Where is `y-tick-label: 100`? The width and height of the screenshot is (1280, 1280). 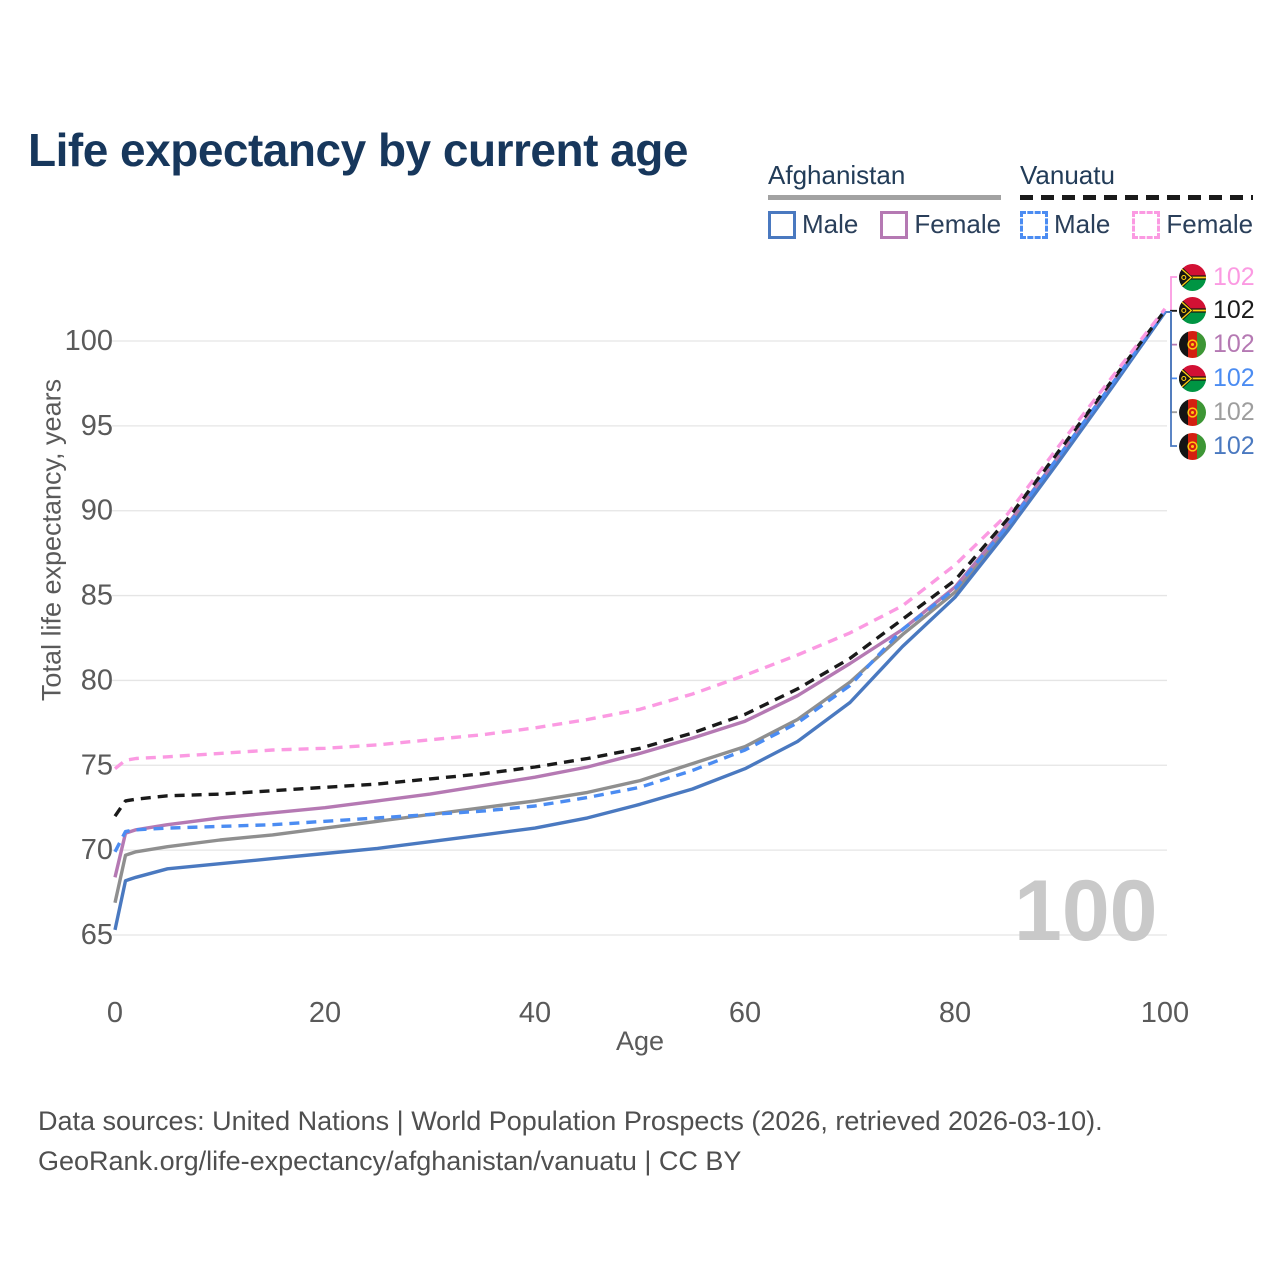 y-tick-label: 100 is located at coordinates (89, 341).